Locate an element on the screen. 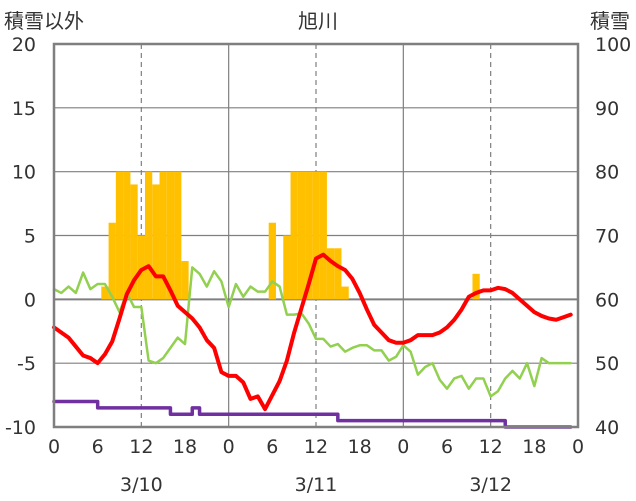  left-y-tick-label: 10 is located at coordinates (24, 173).